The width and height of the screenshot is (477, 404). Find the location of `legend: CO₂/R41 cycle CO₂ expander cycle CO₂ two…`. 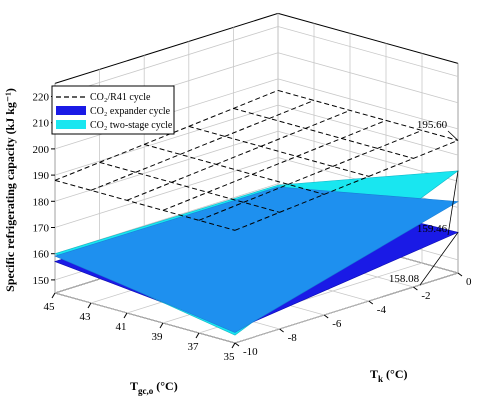

legend: CO₂/R41 cycle CO₂ expander cycle CO₂ two… is located at coordinates (113, 110).